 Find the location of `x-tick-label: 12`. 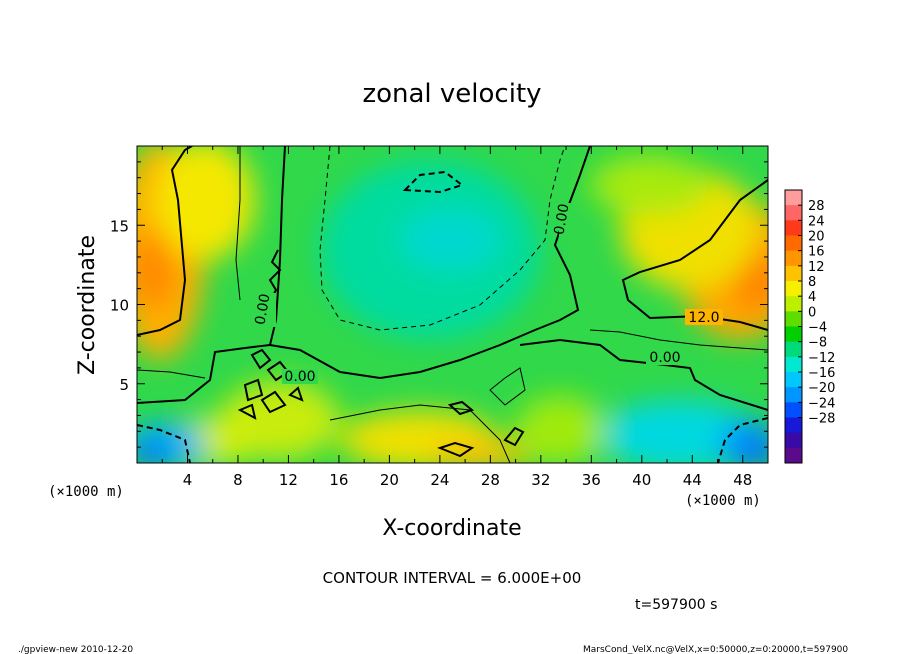

x-tick-label: 12 is located at coordinates (288, 480).